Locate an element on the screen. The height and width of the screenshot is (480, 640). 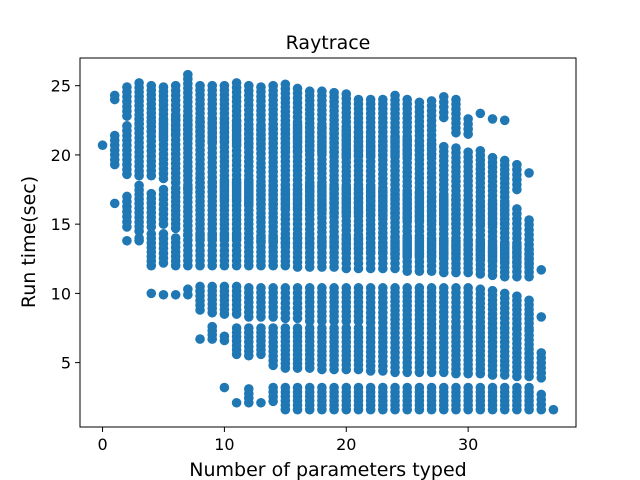
y-tick-label: 20 is located at coordinates (61, 155).